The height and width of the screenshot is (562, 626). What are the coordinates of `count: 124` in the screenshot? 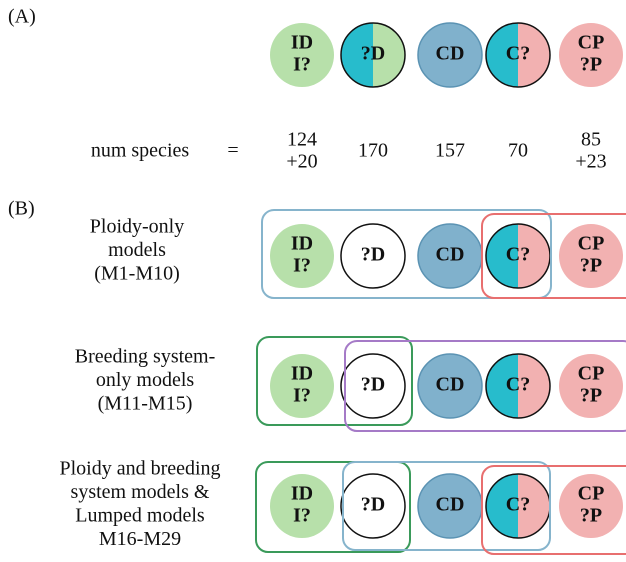 It's located at (302, 140).